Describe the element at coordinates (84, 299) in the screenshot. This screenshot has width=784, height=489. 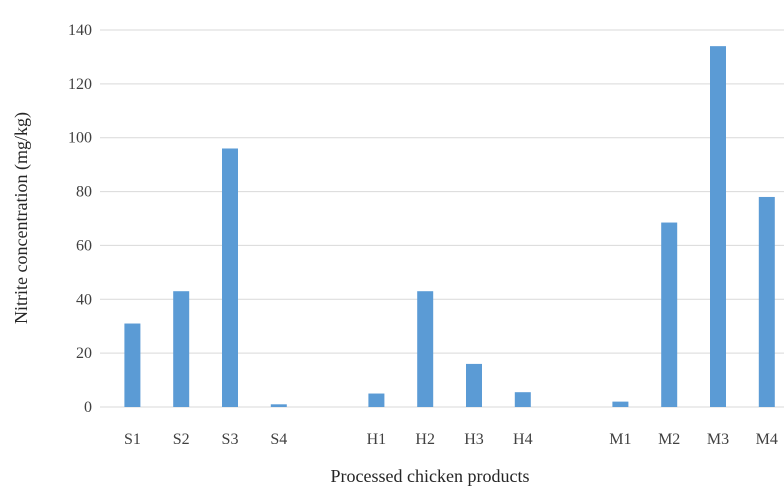
I see `y-tick-label: 40` at that location.